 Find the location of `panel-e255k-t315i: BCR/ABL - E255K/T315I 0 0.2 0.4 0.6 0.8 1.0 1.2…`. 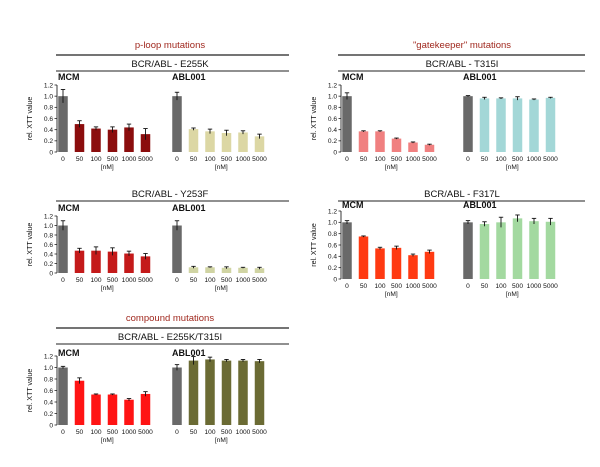

panel-e255k-t315i: BCR/ABL - E255K/T315I 0 0.2 0.4 0.6 0.8 1.0 1.2… is located at coordinates (158, 385).